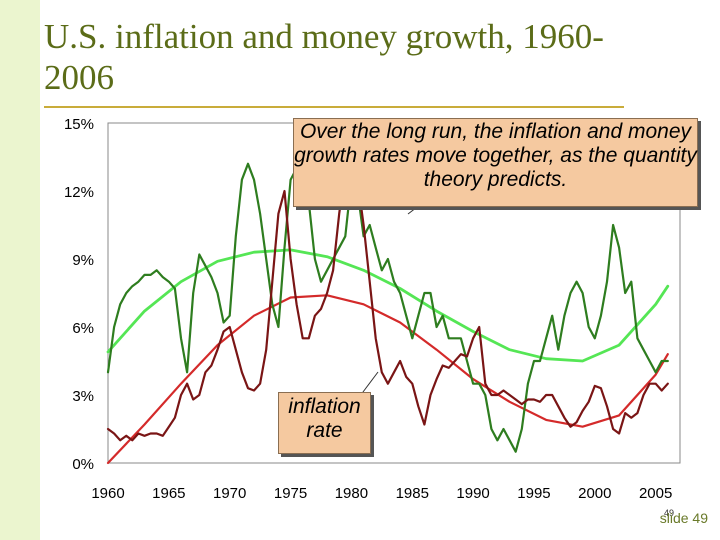 This screenshot has height=540, width=720. I want to click on y-tick-label: 3%, so click(83, 396).